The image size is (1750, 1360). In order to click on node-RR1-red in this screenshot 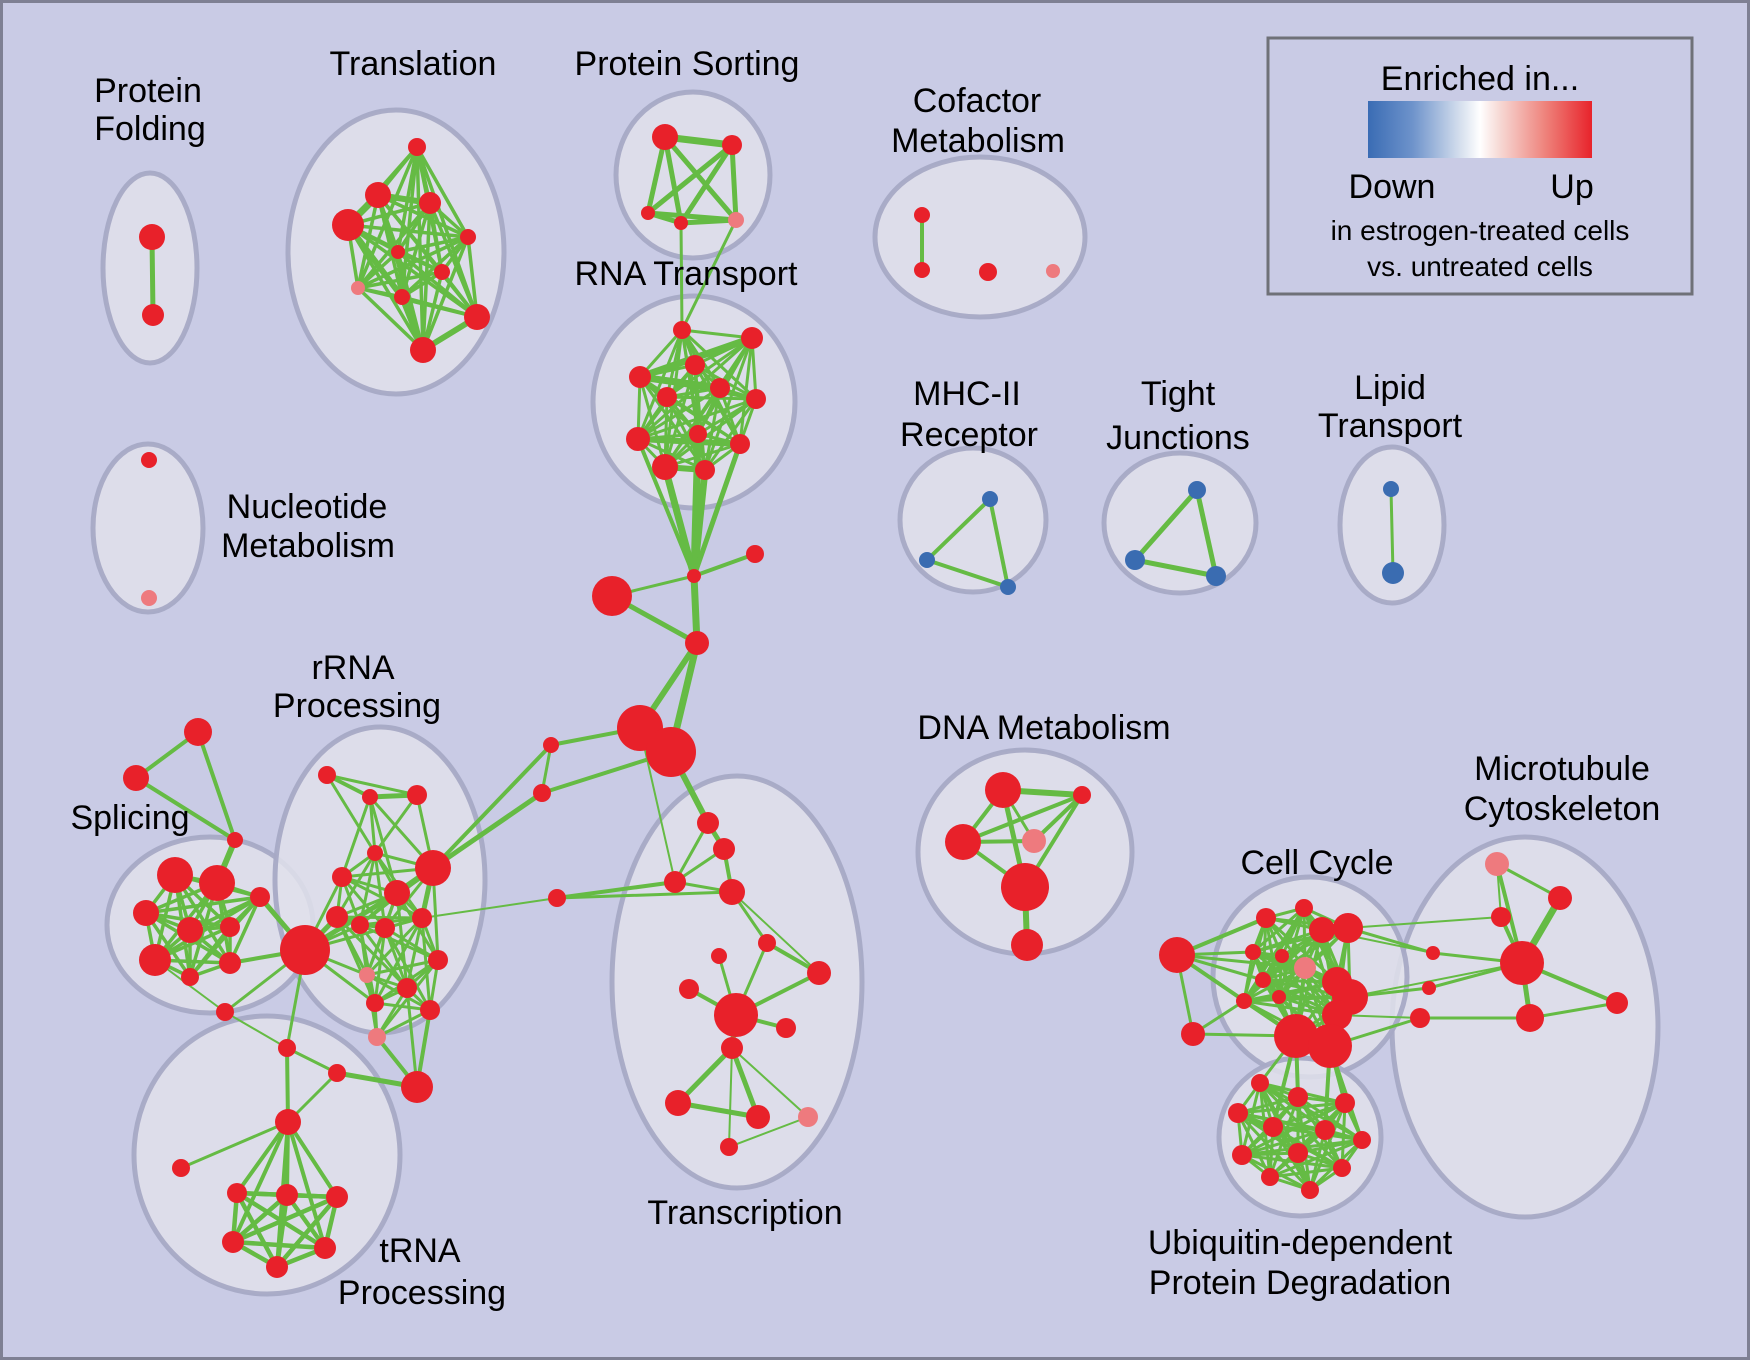, I will do `click(327, 775)`.